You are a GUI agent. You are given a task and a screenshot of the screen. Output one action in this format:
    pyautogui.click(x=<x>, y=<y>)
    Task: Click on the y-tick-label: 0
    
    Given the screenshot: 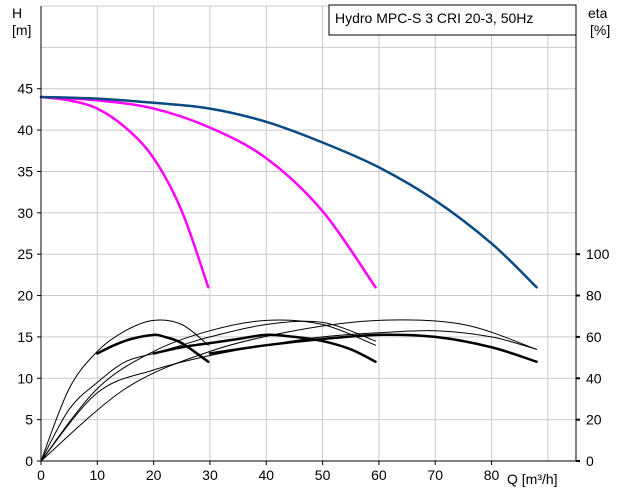 What is the action you would take?
    pyautogui.click(x=29, y=461)
    